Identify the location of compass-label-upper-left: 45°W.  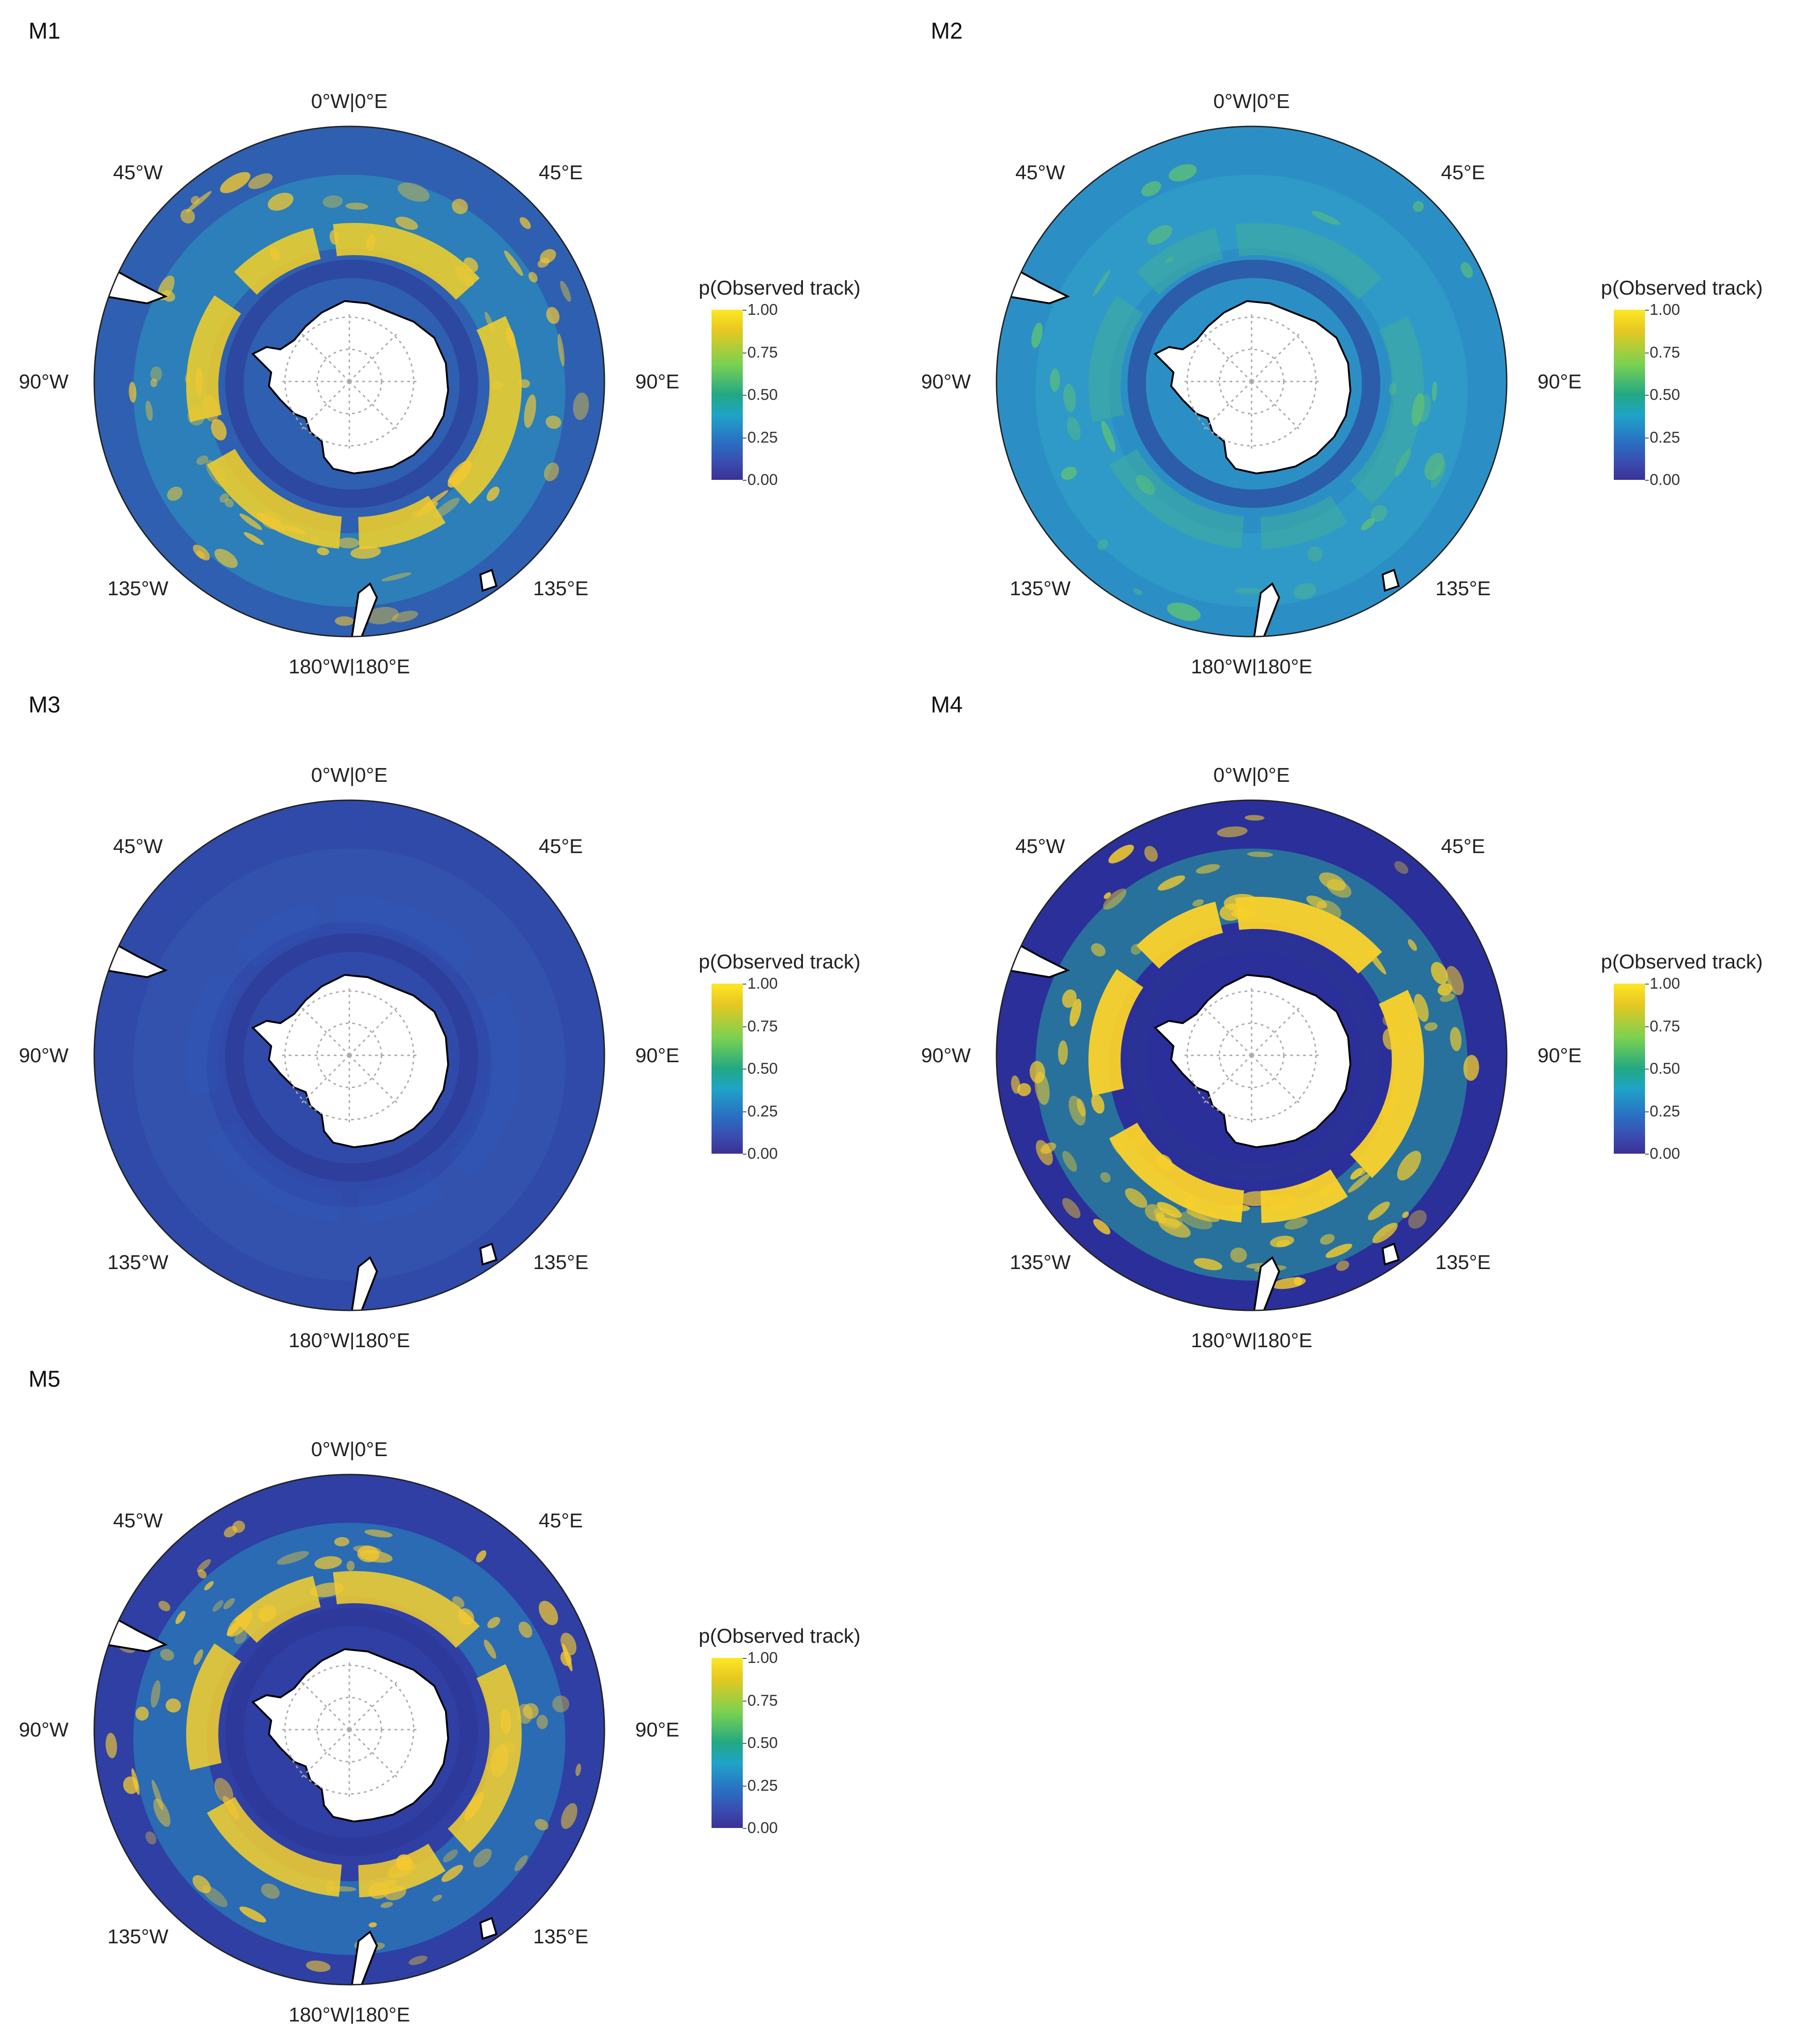
(138, 1520).